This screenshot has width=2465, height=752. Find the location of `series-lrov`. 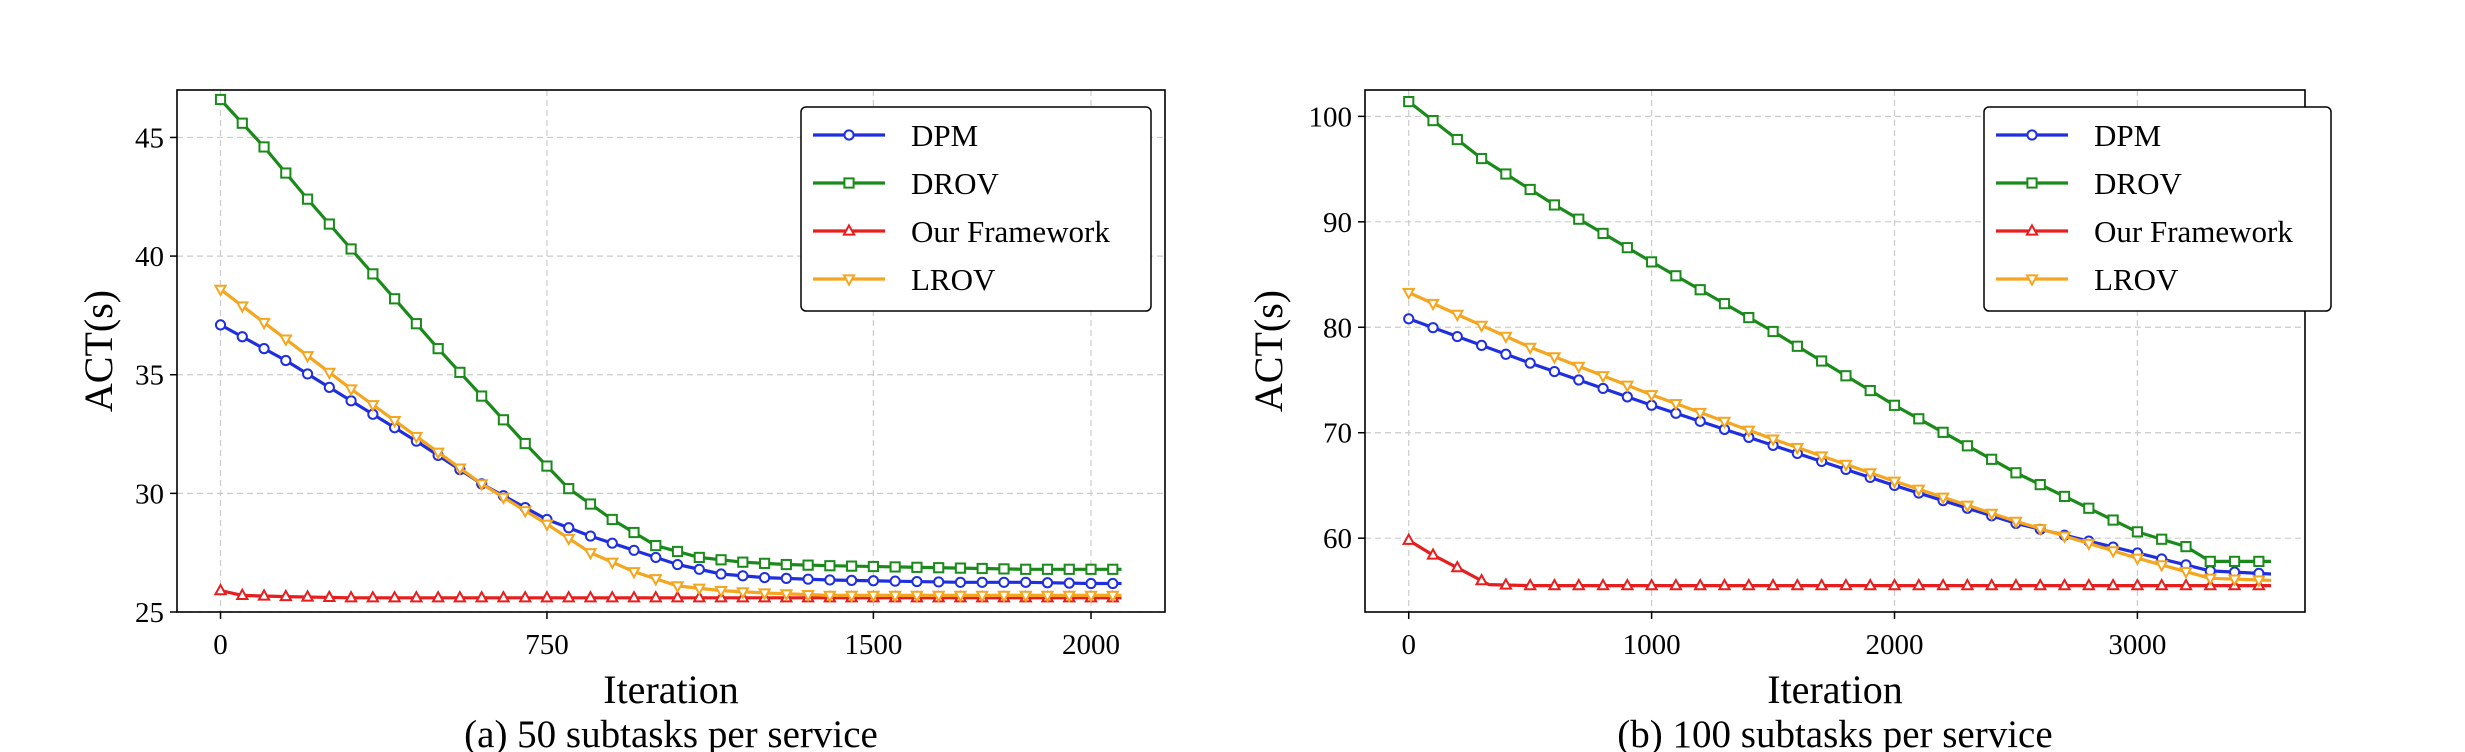

series-lrov is located at coordinates (1836, 437).